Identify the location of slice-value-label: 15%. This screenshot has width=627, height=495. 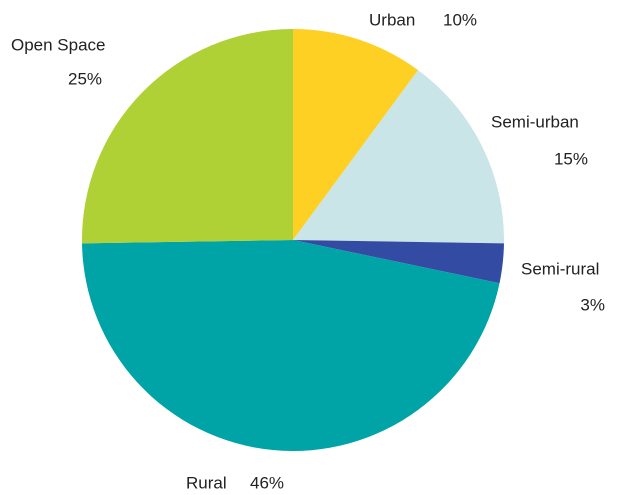
(571, 158).